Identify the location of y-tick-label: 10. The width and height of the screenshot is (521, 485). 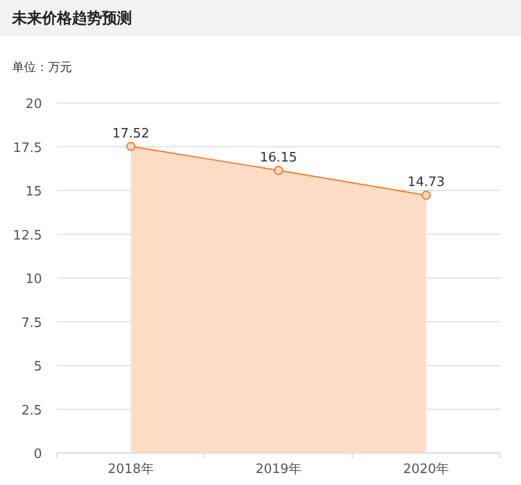
(33, 279).